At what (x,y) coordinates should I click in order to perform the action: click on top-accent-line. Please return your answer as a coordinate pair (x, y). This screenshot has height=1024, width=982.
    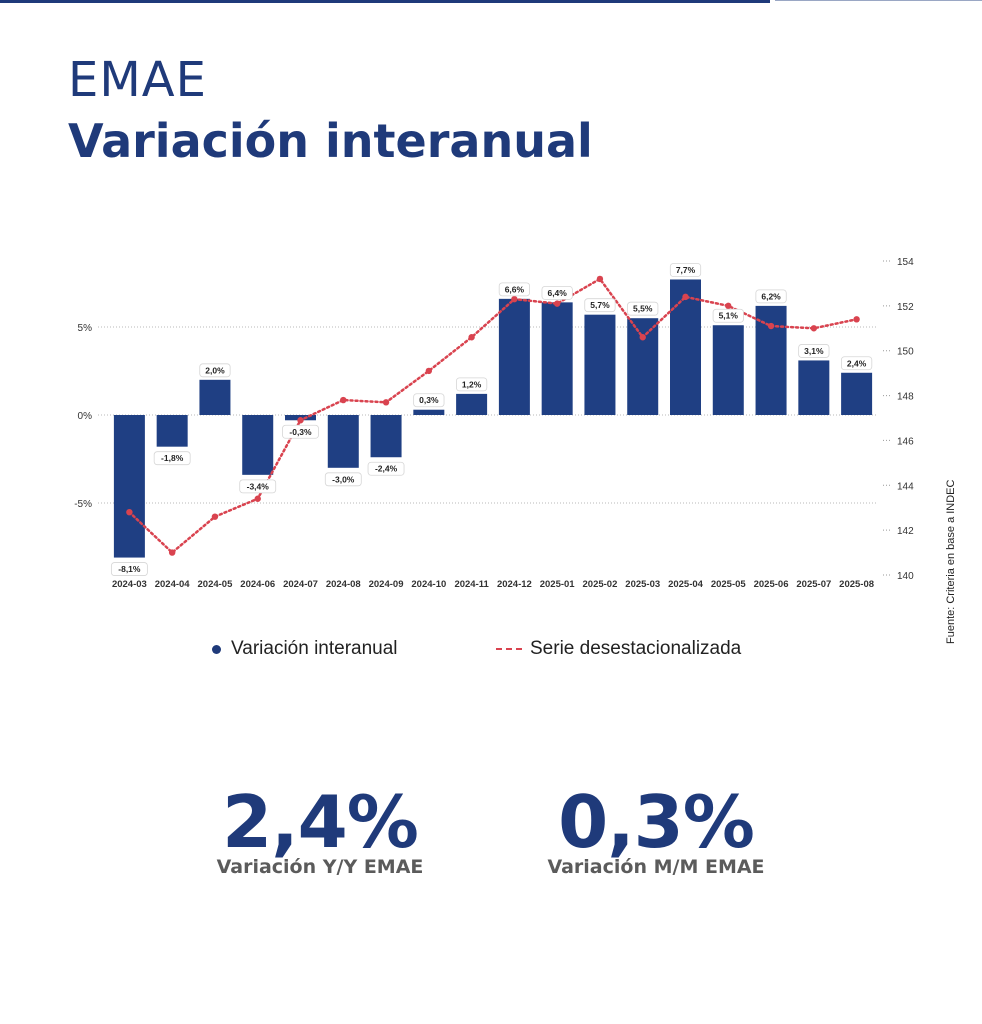
    Looking at the image, I should click on (878, 0).